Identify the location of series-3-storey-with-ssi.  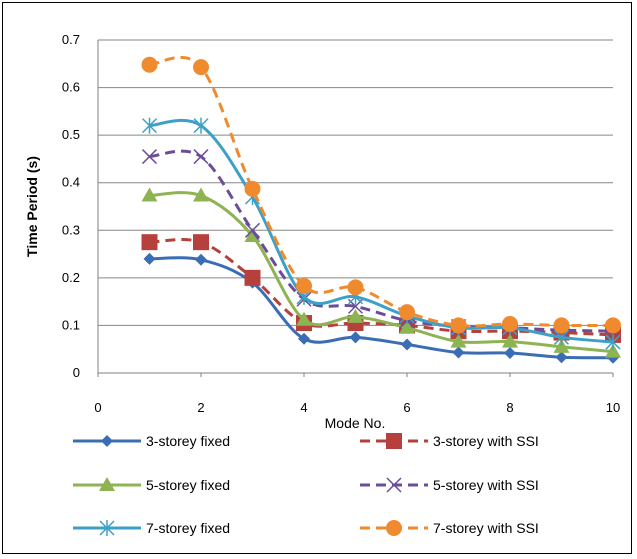
(381, 288).